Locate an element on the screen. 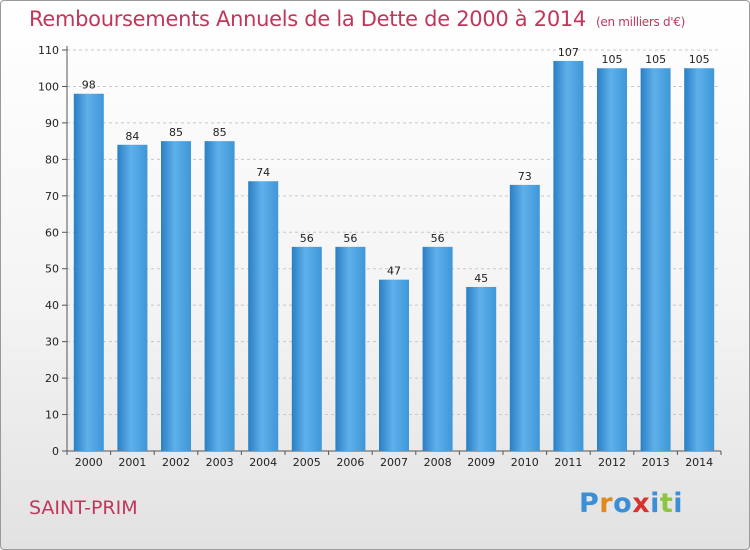  bar-2006 is located at coordinates (350, 348).